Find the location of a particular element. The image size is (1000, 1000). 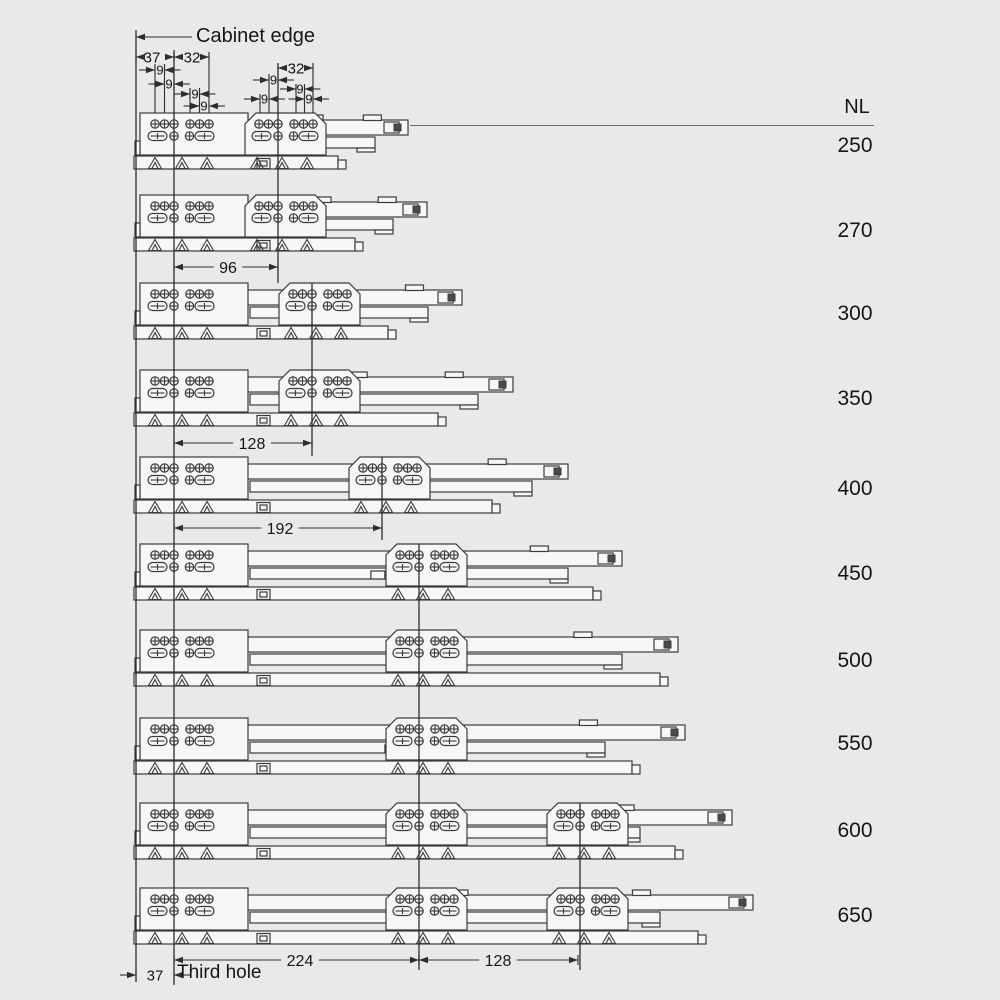

cabinet-edge-leader is located at coordinates (164, 37).